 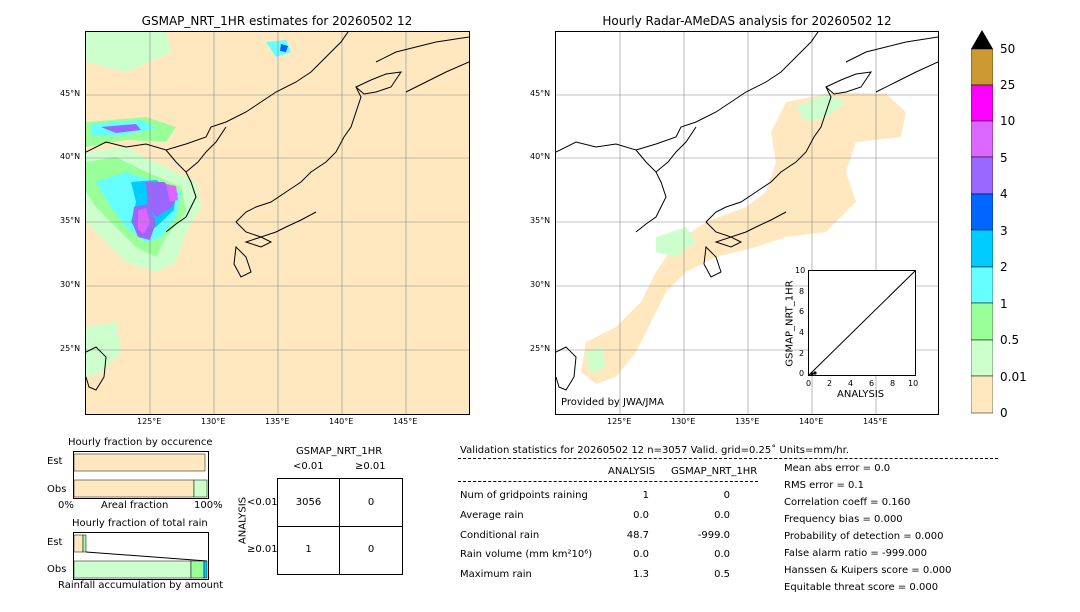 I want to click on colorbar-label-10: 10, so click(x=1008, y=121).